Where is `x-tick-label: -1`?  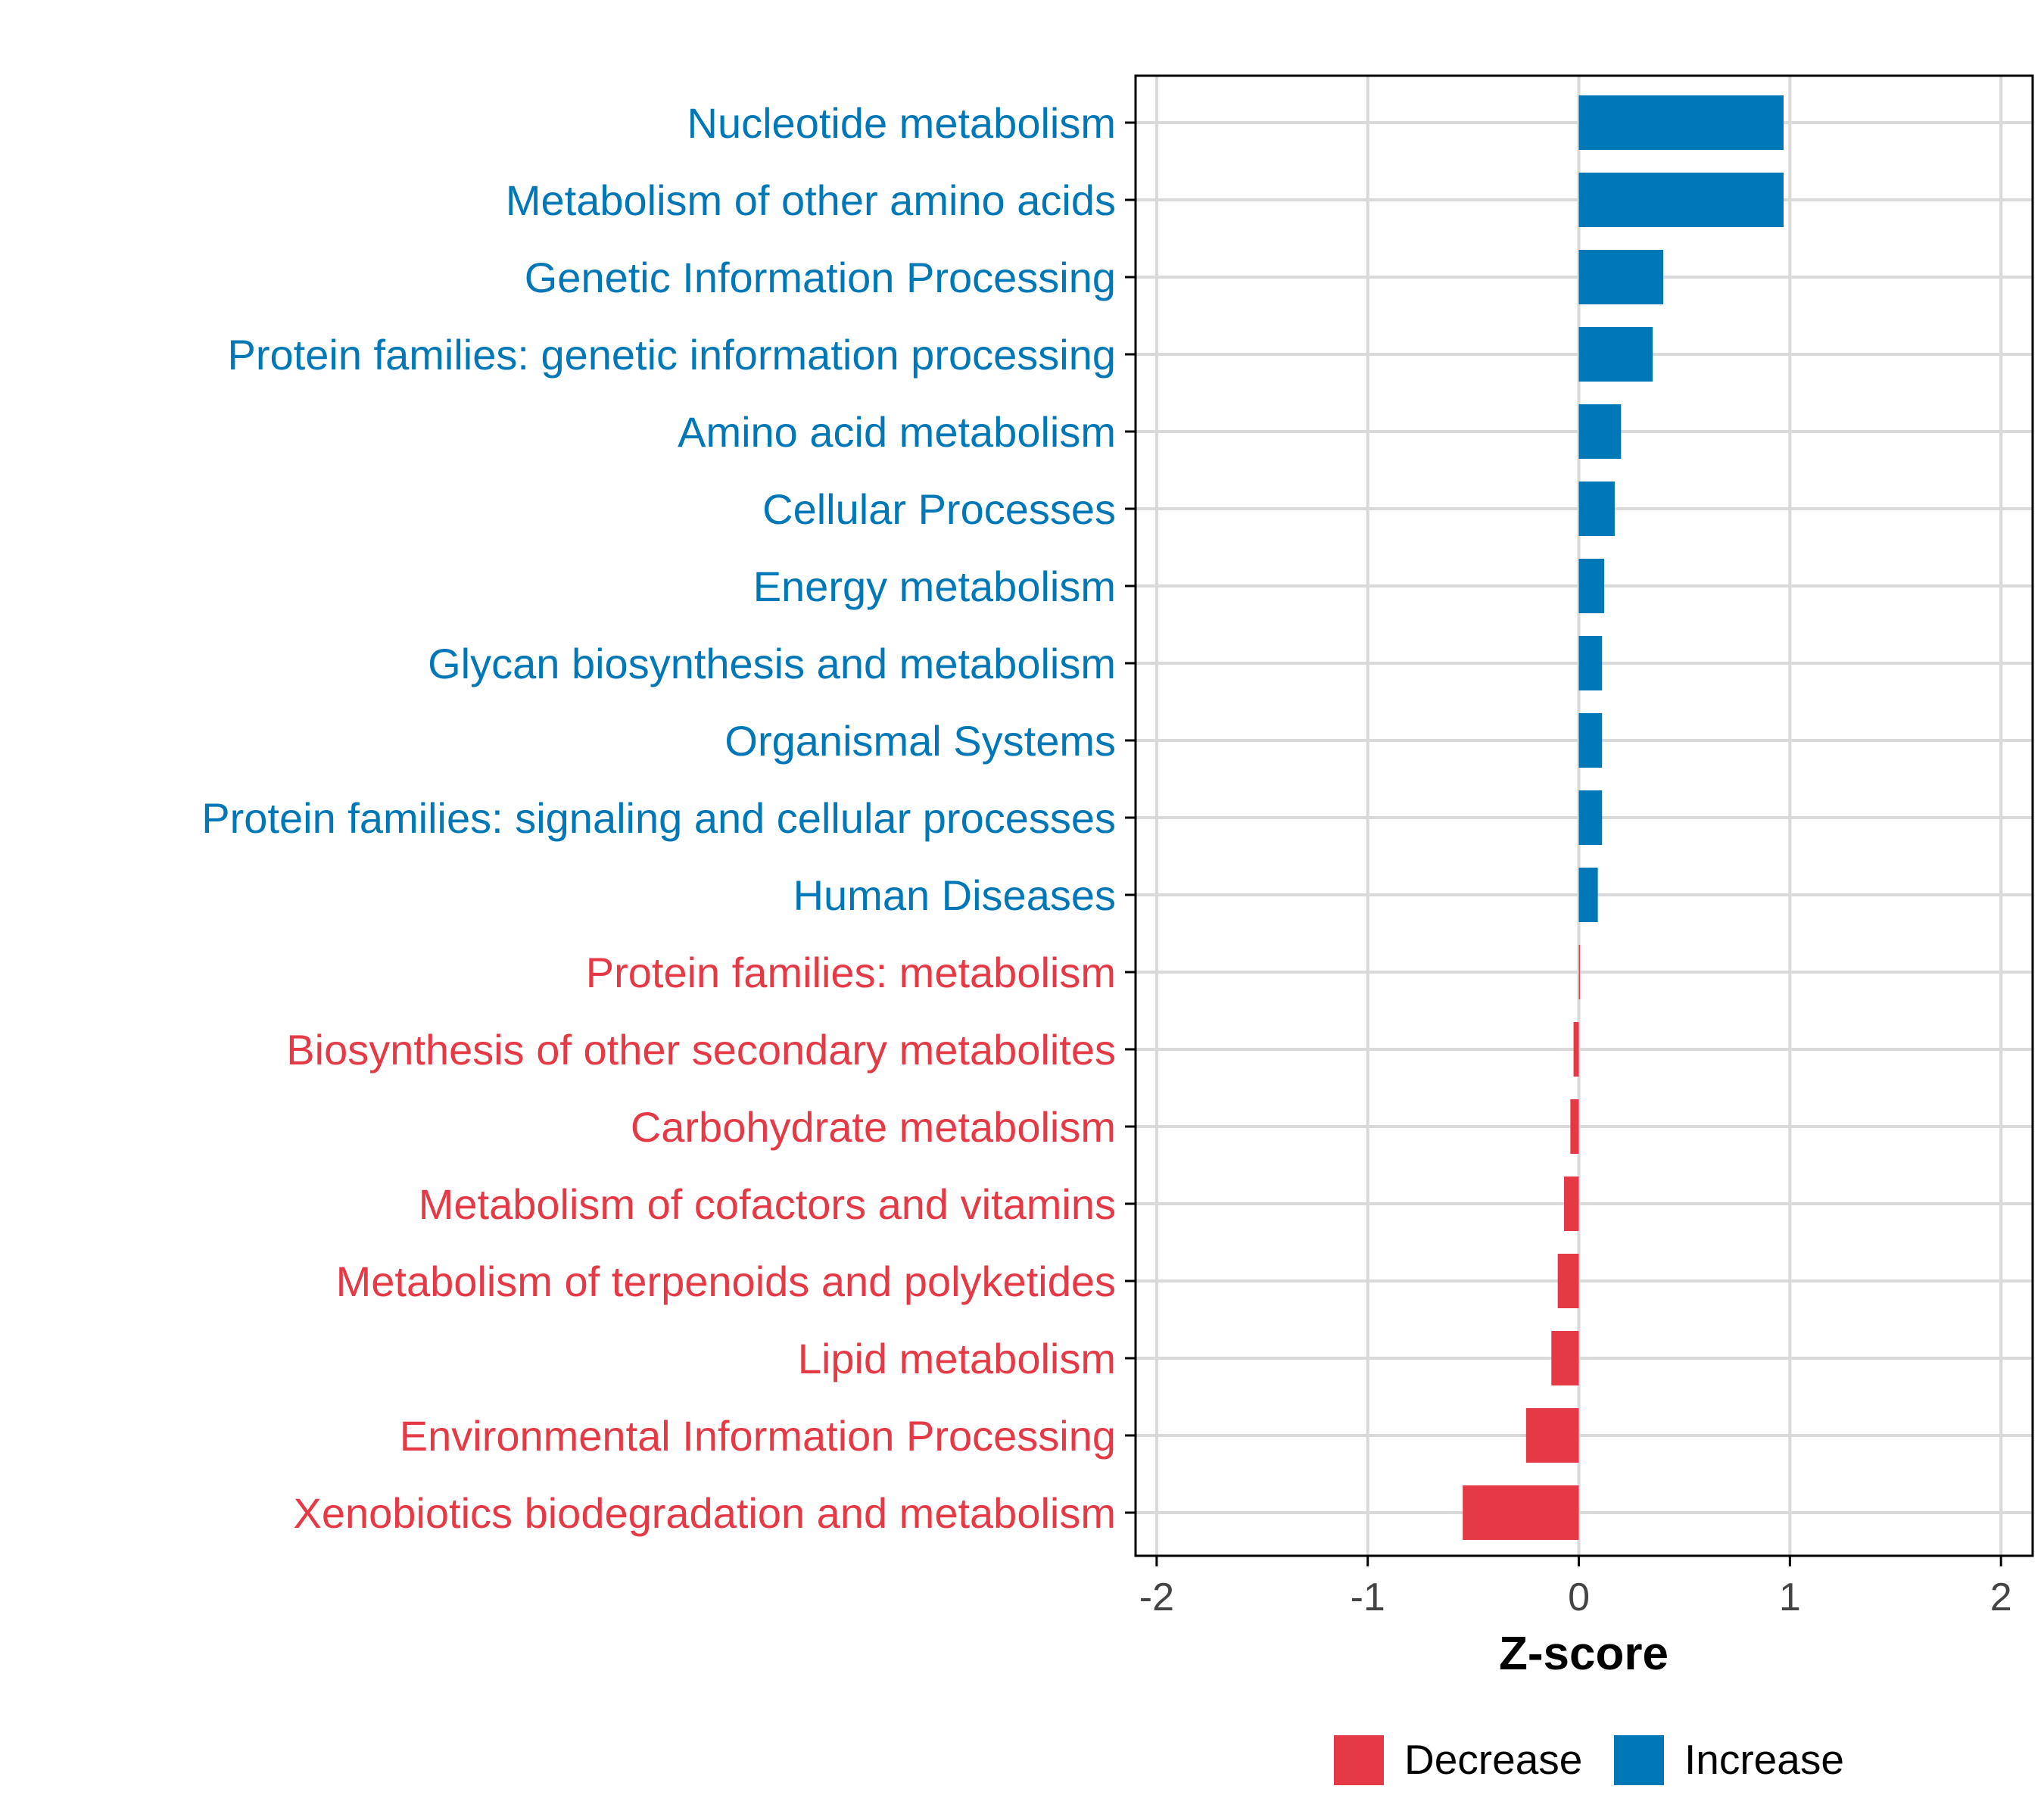
x-tick-label: -1 is located at coordinates (1368, 1597).